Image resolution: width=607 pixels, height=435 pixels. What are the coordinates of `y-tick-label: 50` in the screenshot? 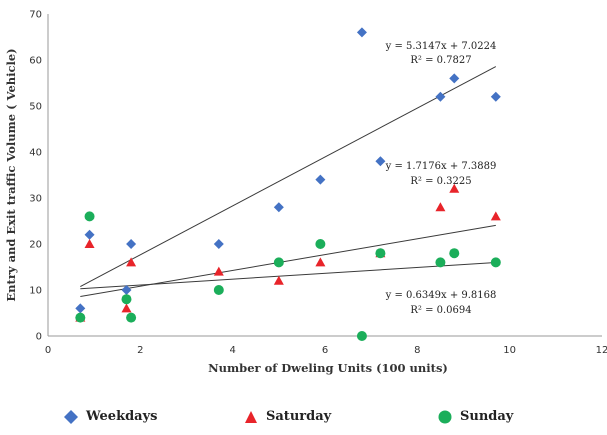 It's located at (35, 107).